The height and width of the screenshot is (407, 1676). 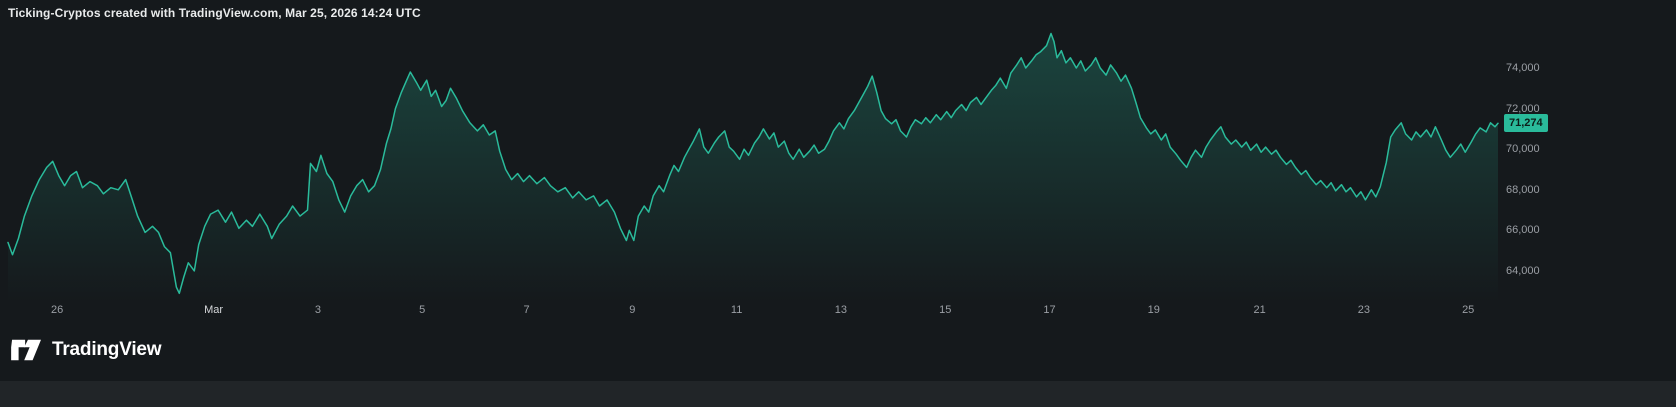 I want to click on x-axis-label: 15, so click(x=945, y=310).